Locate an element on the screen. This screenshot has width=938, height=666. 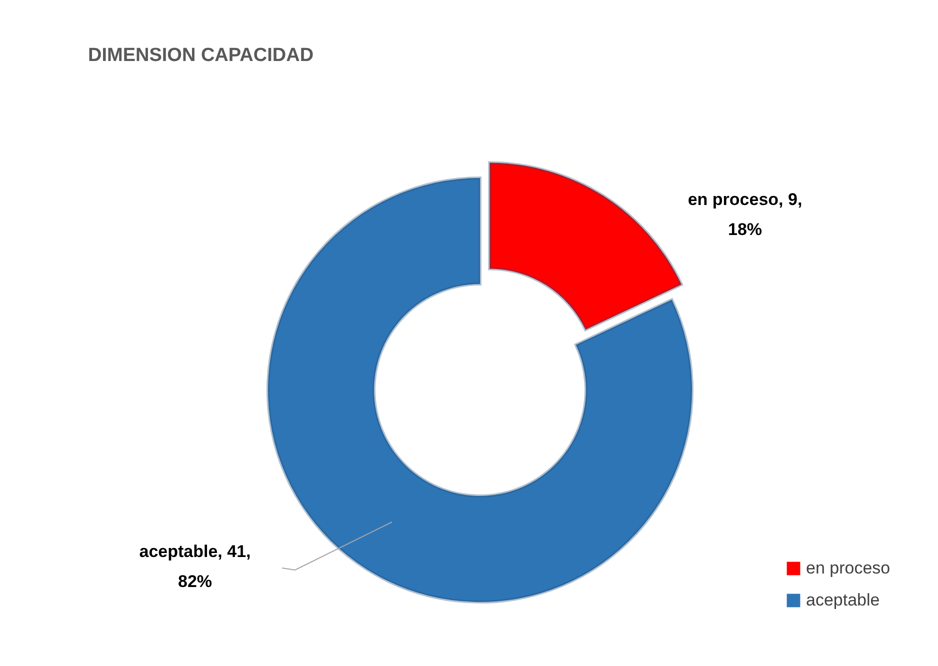
data-label: en proceso, 9, 18% is located at coordinates (745, 214).